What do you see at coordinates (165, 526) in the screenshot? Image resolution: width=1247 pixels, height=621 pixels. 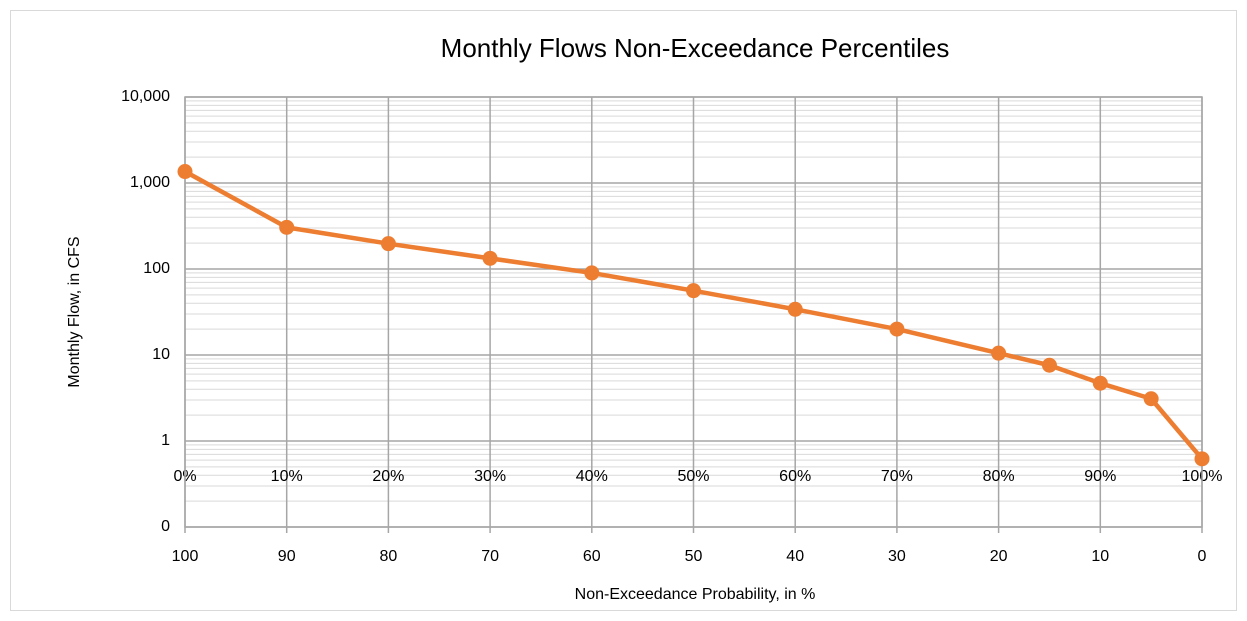 I see `y-tick-label: 0` at bounding box center [165, 526].